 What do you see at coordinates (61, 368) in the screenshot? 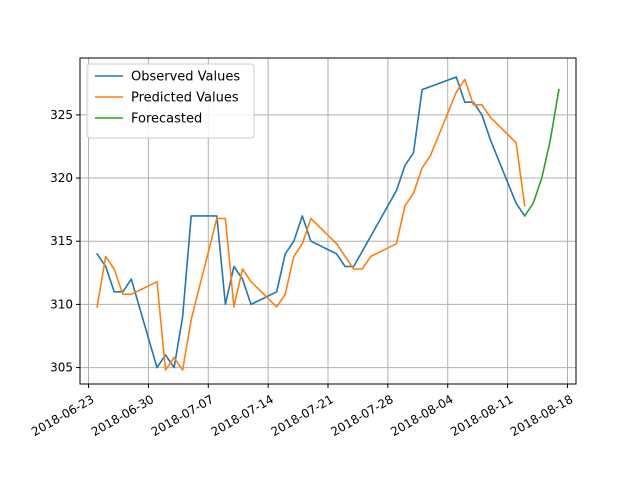
I see `y-tick-label: 305` at bounding box center [61, 368].